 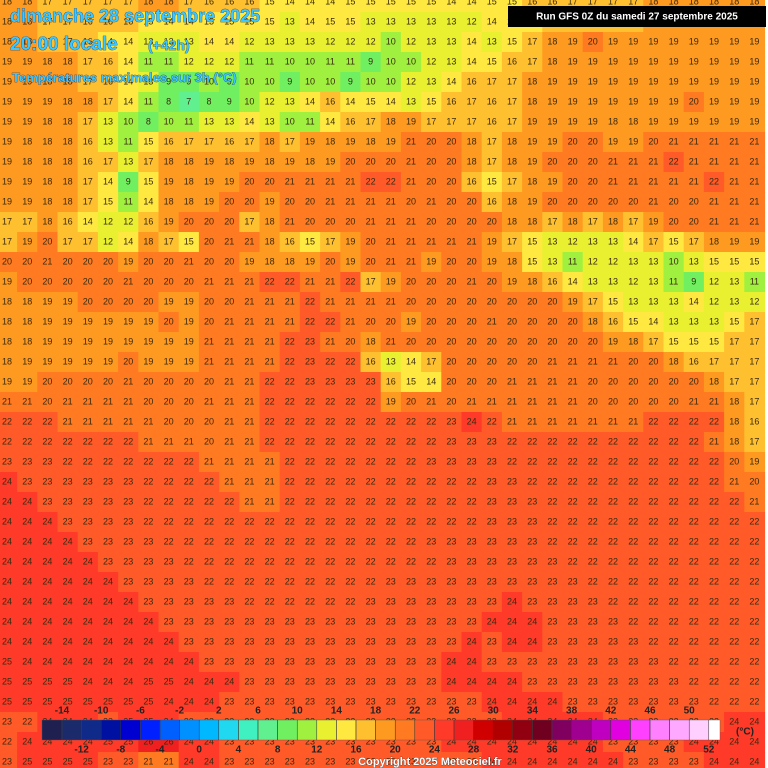 What do you see at coordinates (745, 732) in the screenshot?
I see `legend-unit: (°C)` at bounding box center [745, 732].